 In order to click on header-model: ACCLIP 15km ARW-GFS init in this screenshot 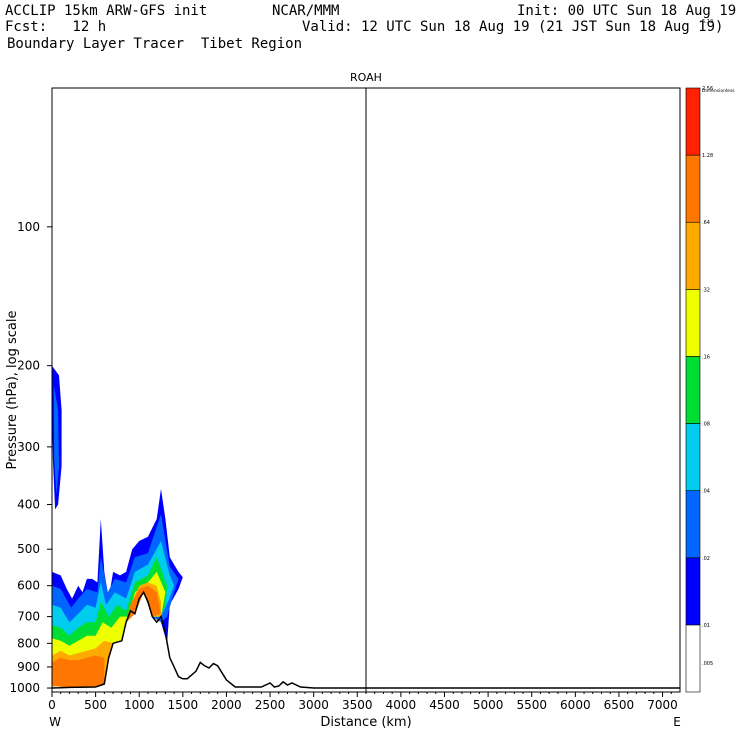, I will do `click(106, 11)`.